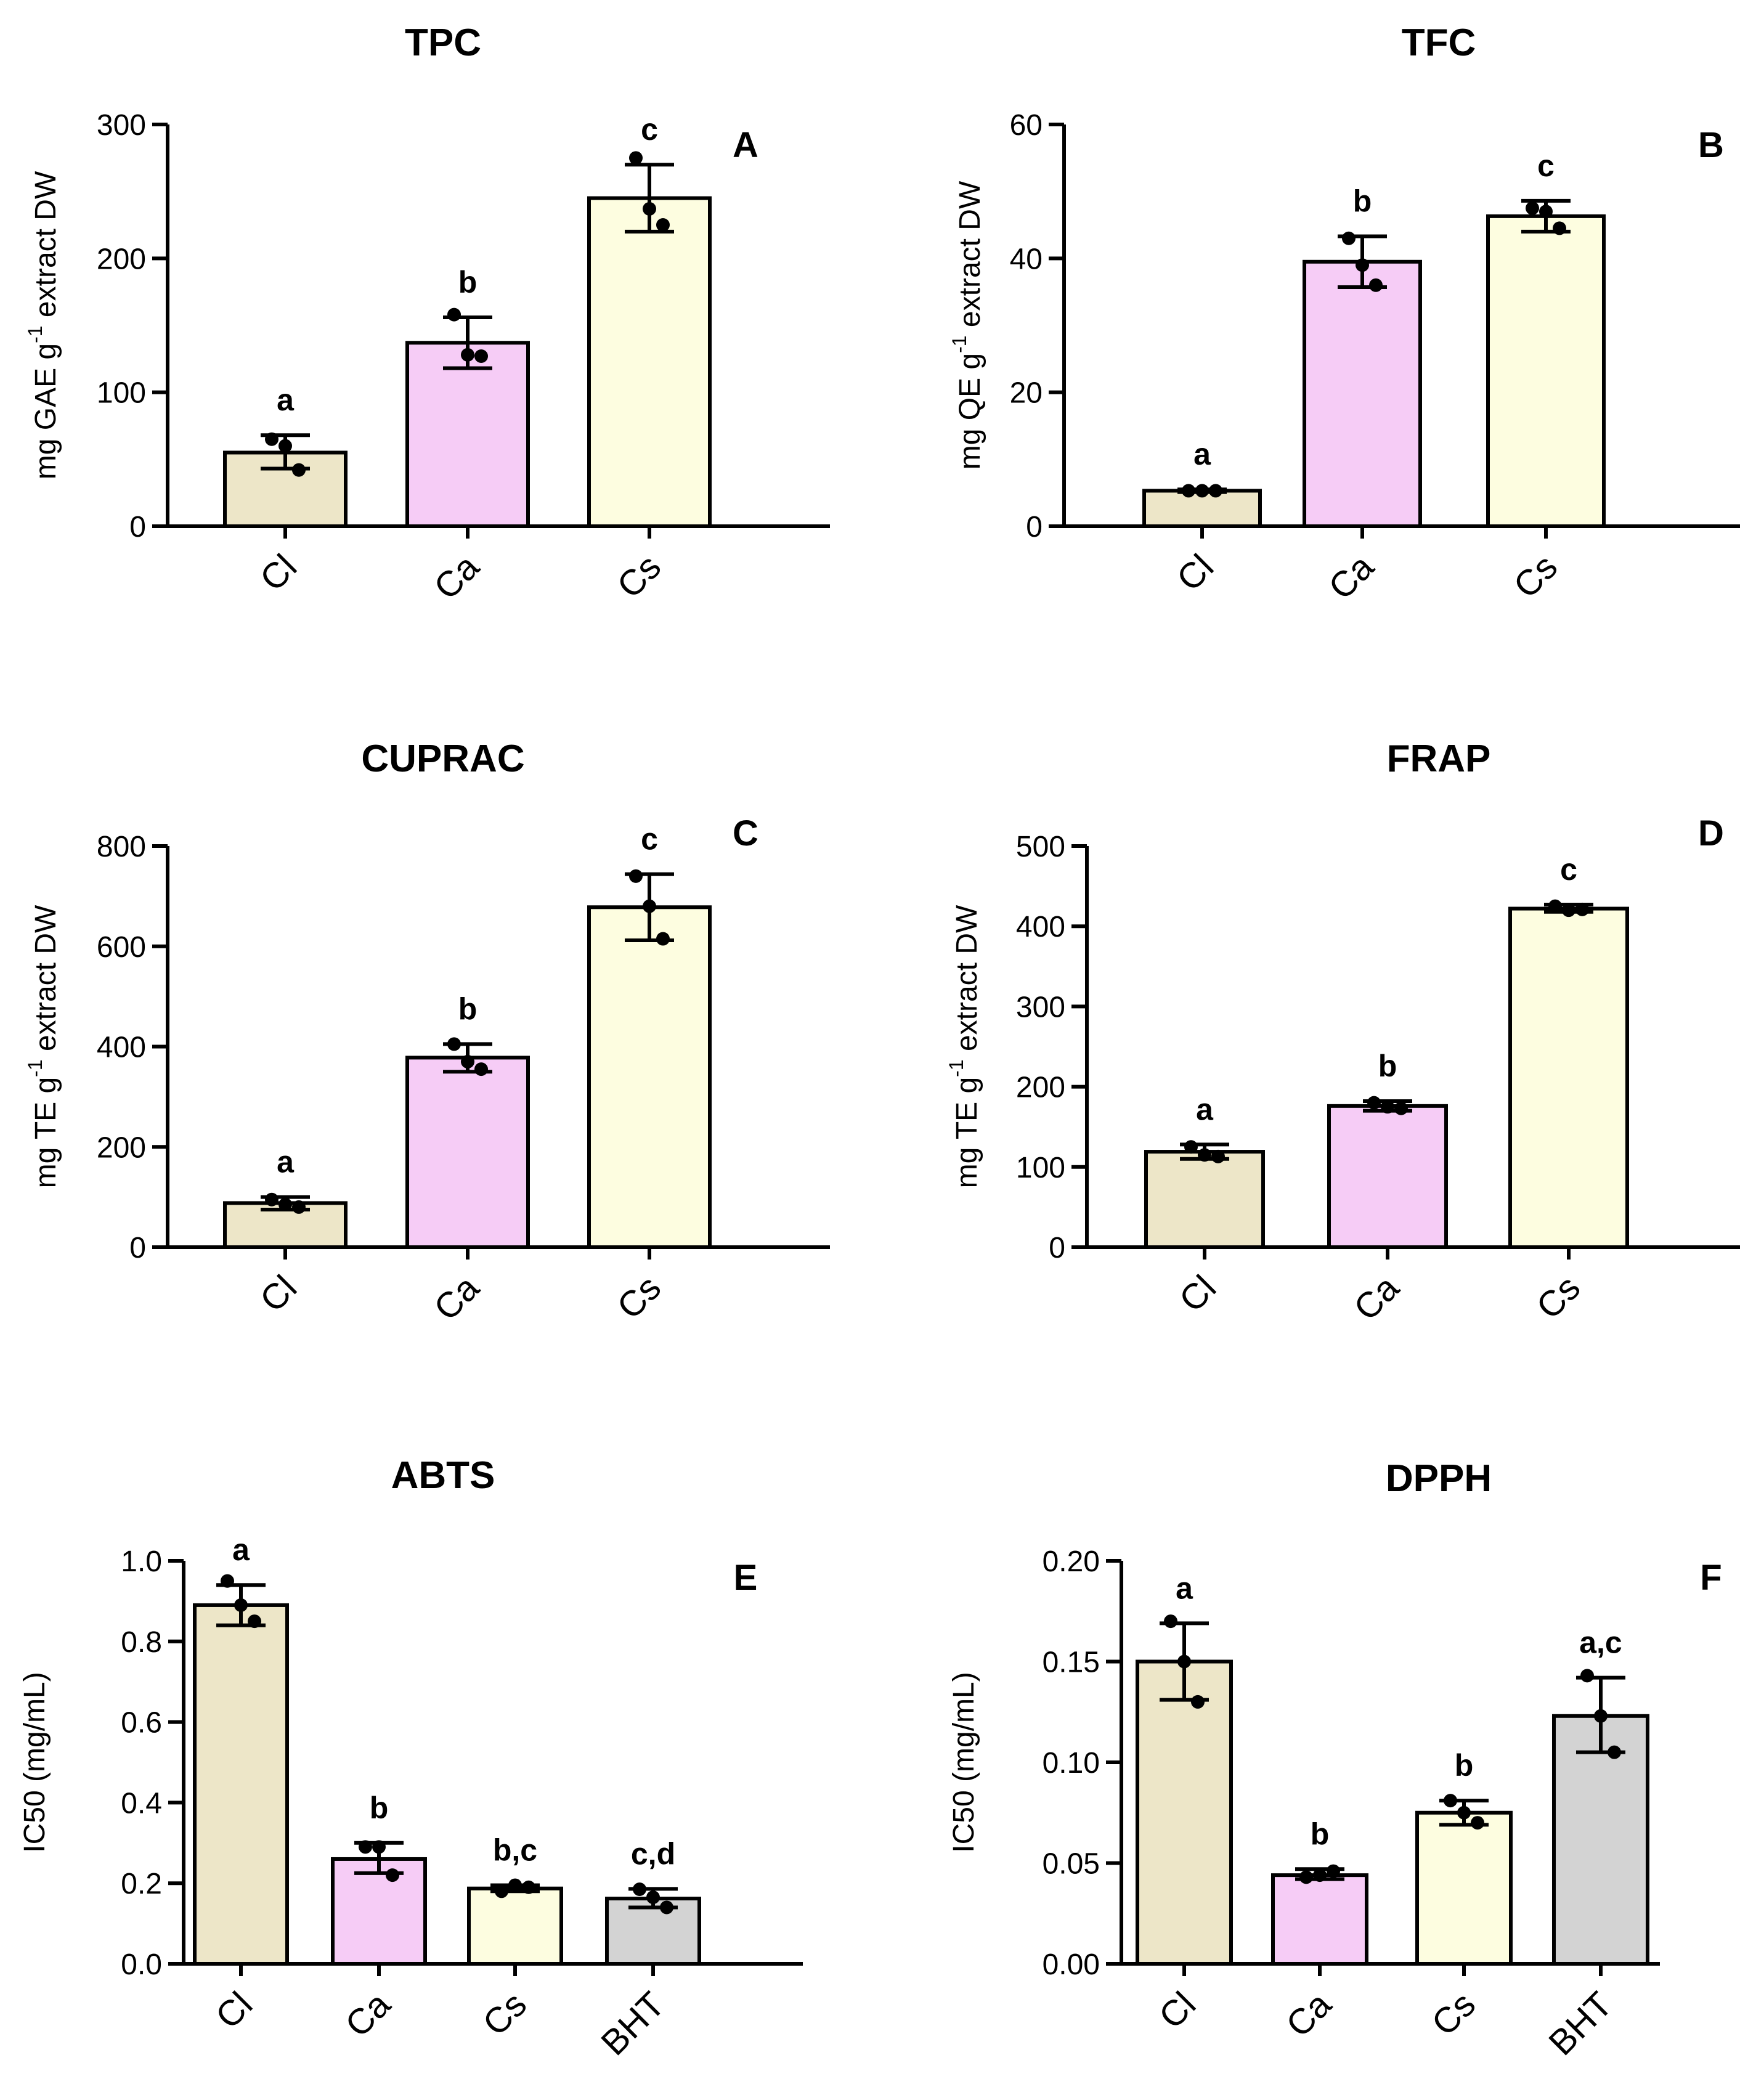 Image resolution: width=1748 pixels, height=2100 pixels. I want to click on y-tick-label: 500, so click(1040, 847).